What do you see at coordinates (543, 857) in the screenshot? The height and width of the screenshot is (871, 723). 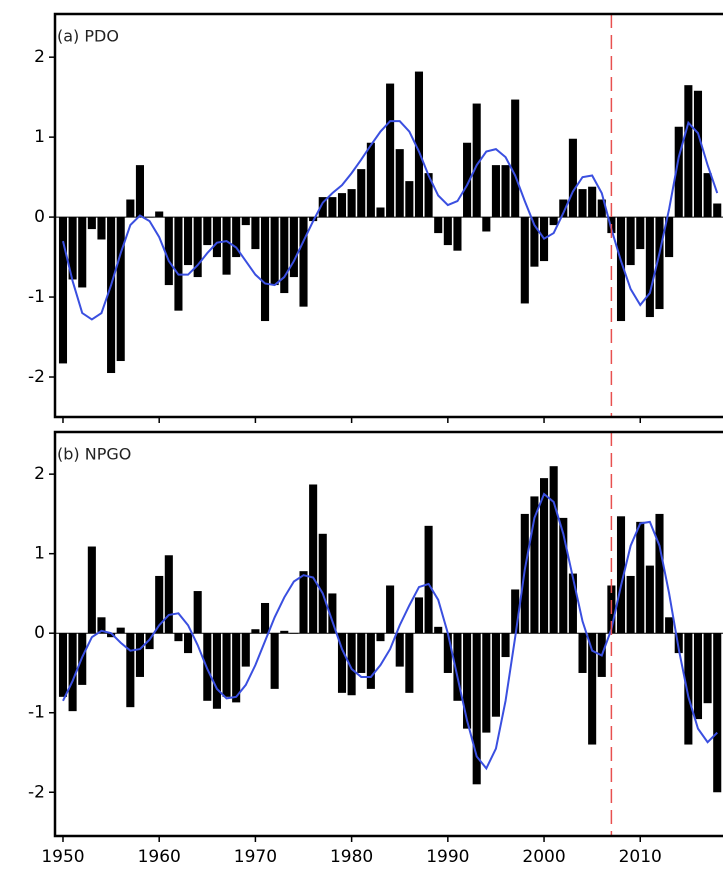 I see `x-tick-label: 2000` at bounding box center [543, 857].